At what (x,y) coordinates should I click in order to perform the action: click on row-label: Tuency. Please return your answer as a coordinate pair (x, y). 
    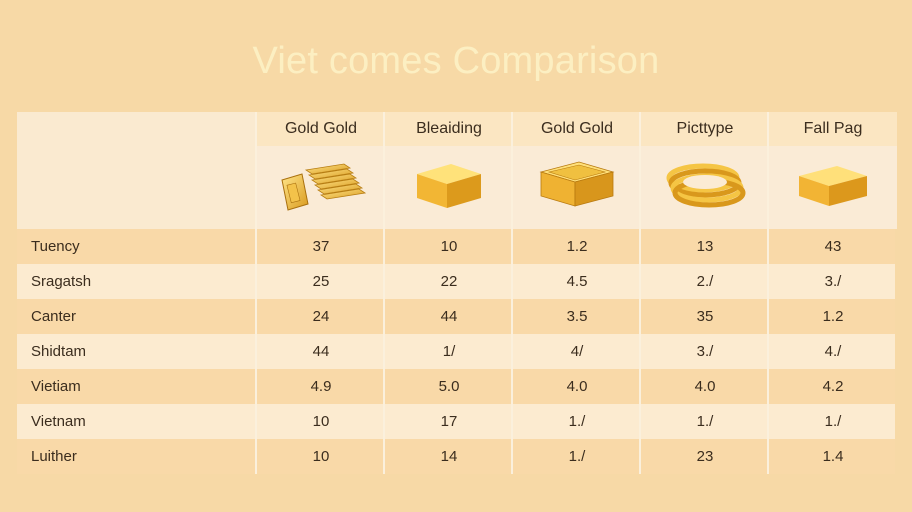
    Looking at the image, I should click on (55, 246).